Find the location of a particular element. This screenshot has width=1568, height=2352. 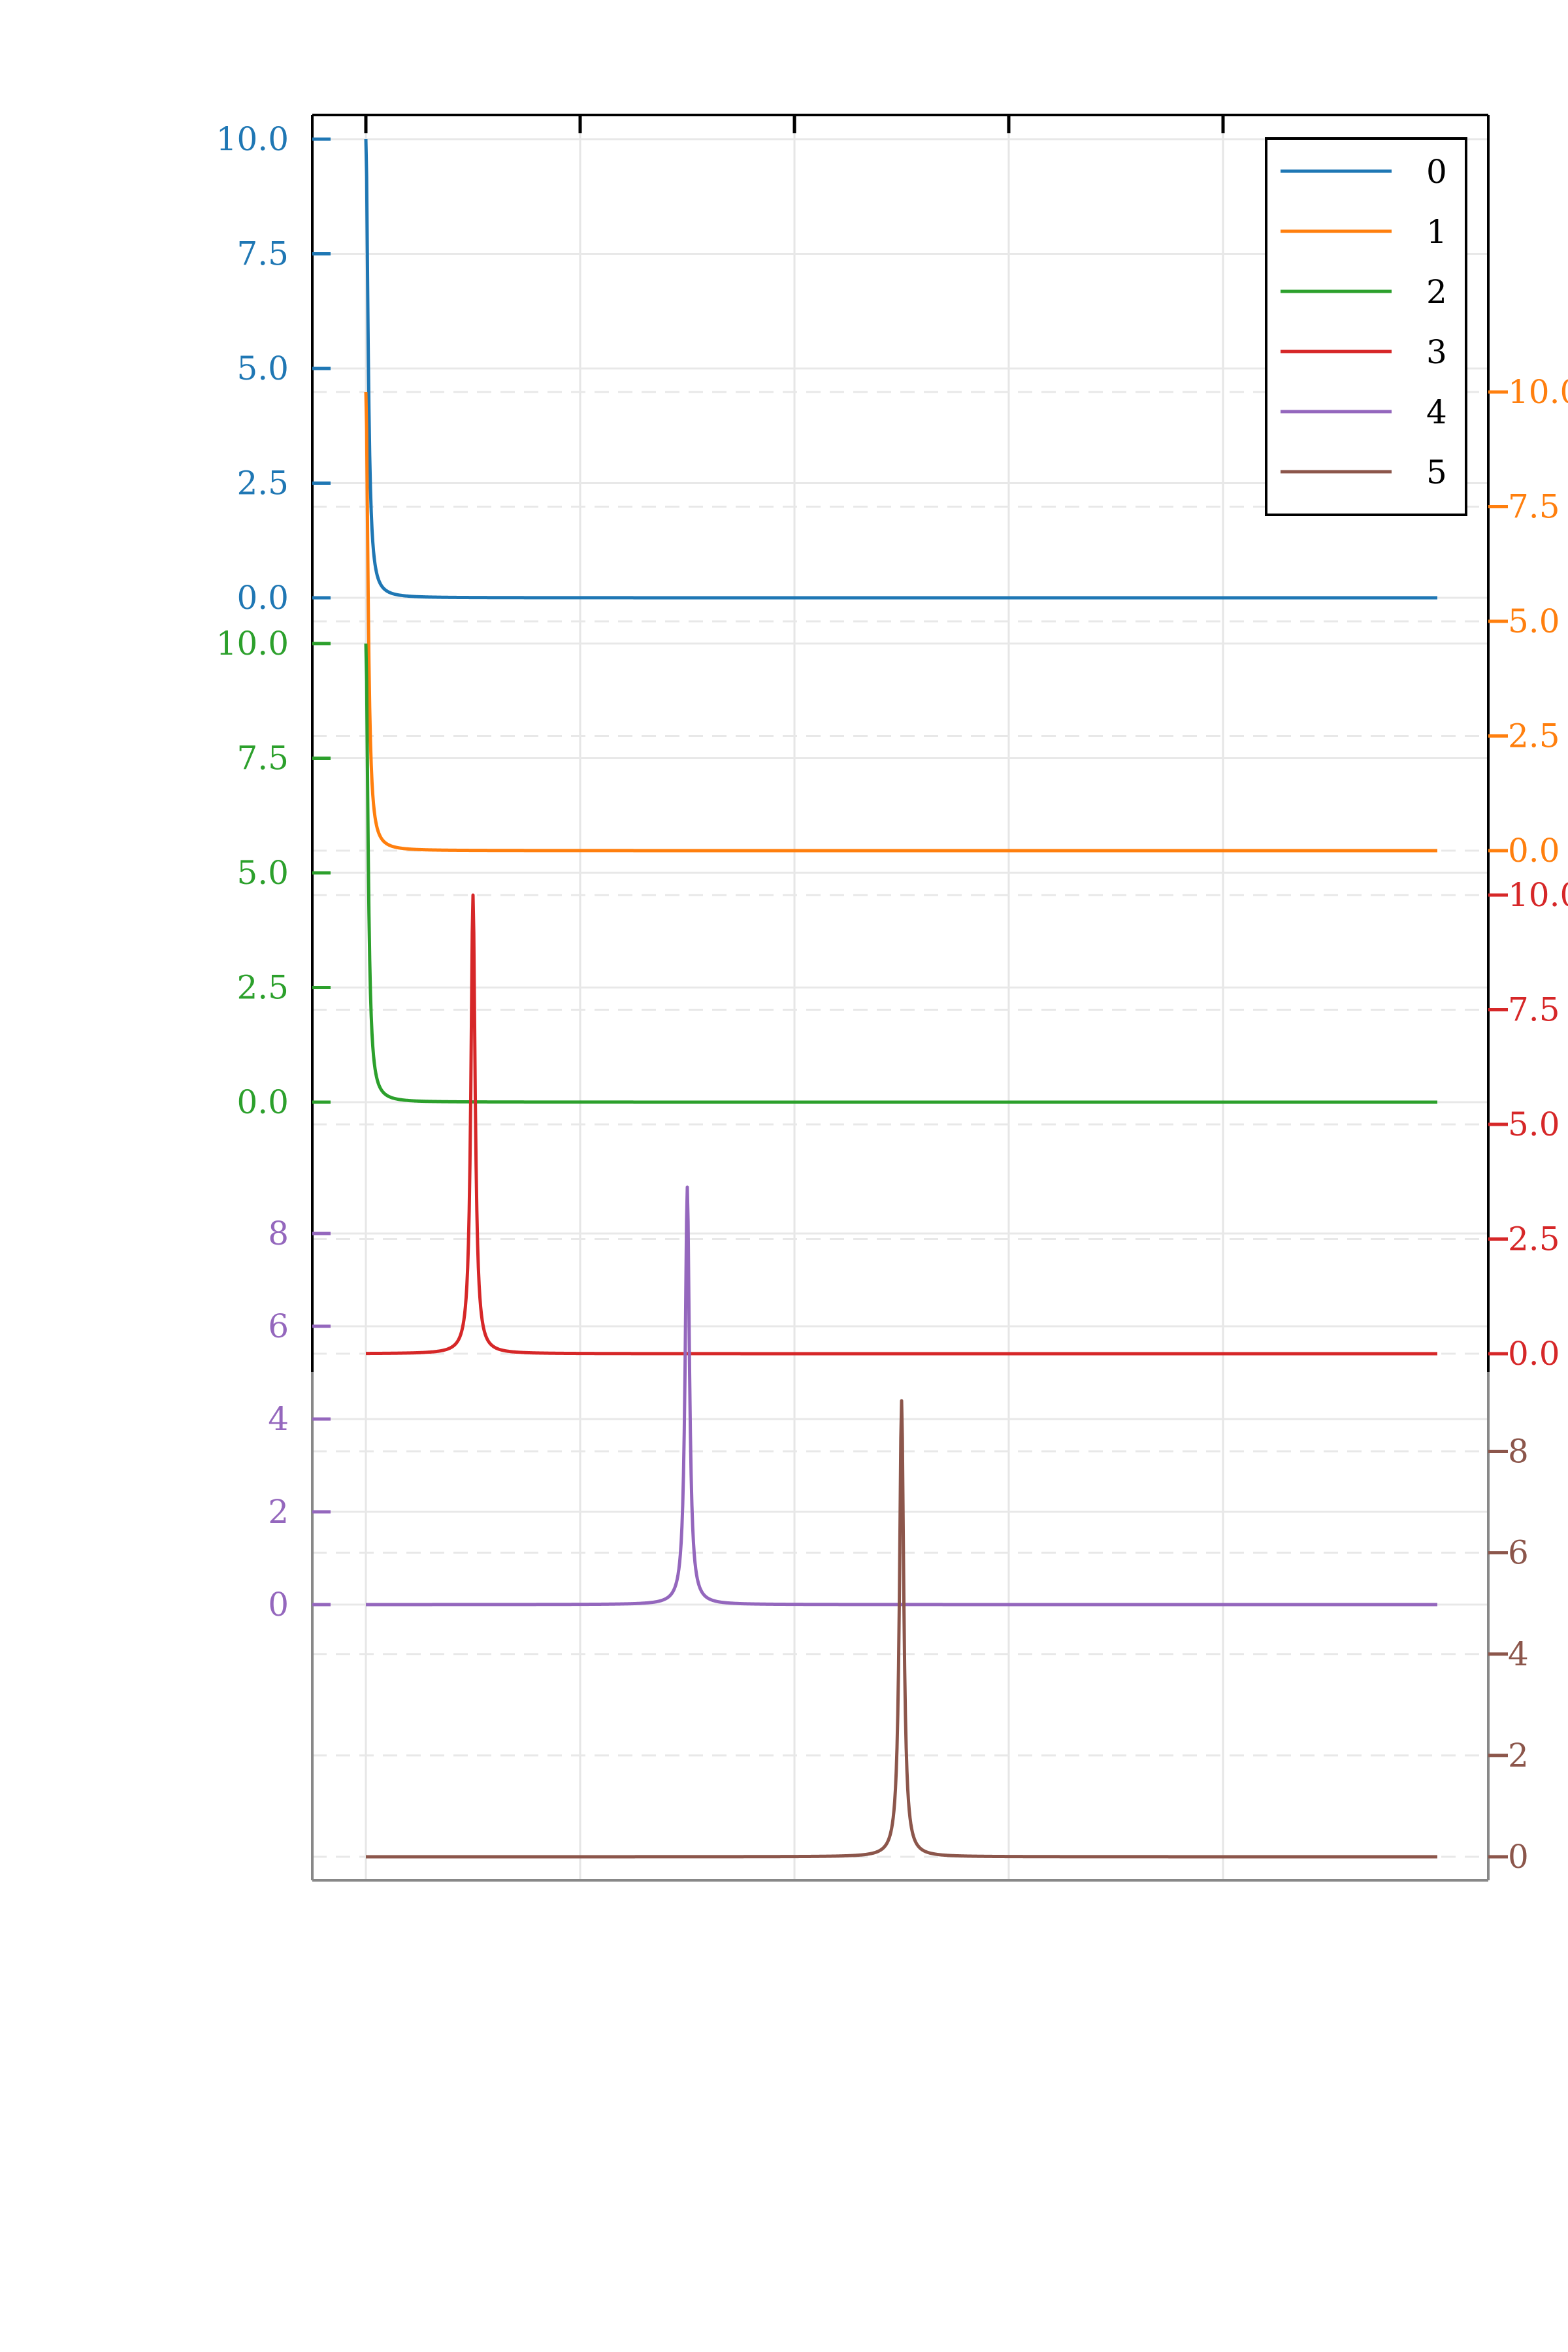

y-tick-label-series-1: 5.0 is located at coordinates (1534, 621).